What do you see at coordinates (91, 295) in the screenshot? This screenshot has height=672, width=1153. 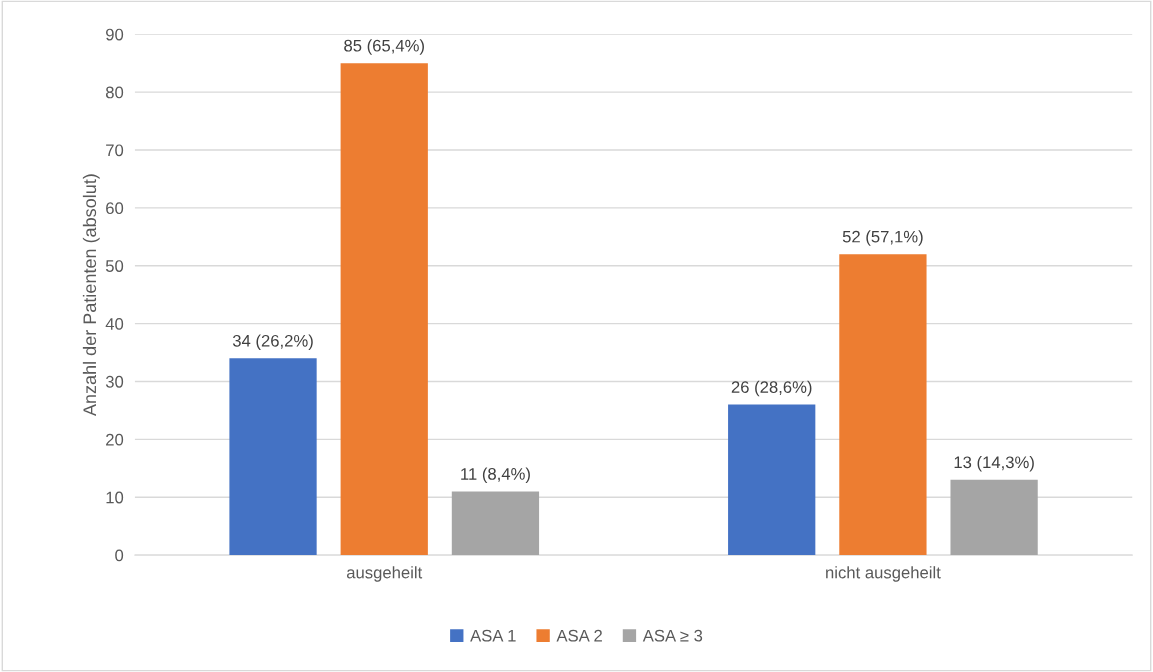 I see `y-axis-title: Anzahl der Patienten (absolut)` at bounding box center [91, 295].